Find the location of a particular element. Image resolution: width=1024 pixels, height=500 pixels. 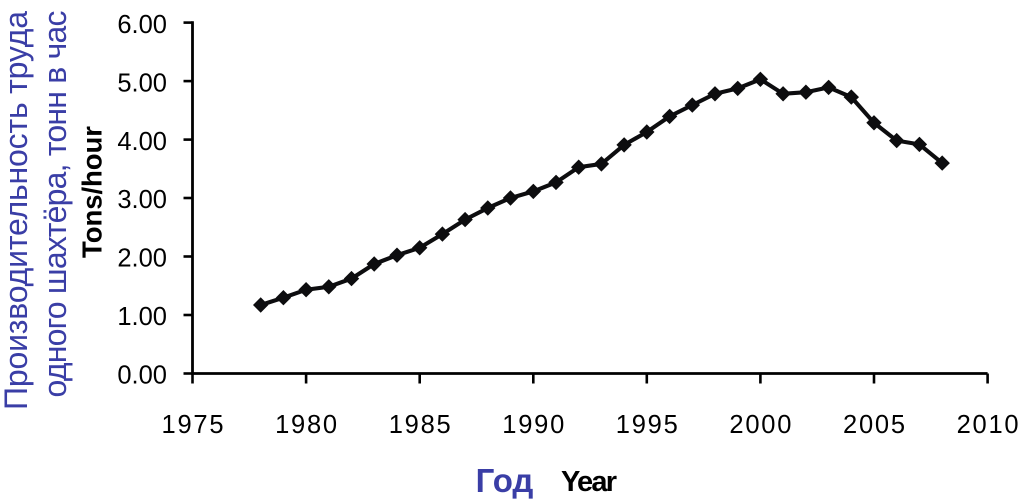

svg-text: 6.00 is located at coordinates (142, 25).